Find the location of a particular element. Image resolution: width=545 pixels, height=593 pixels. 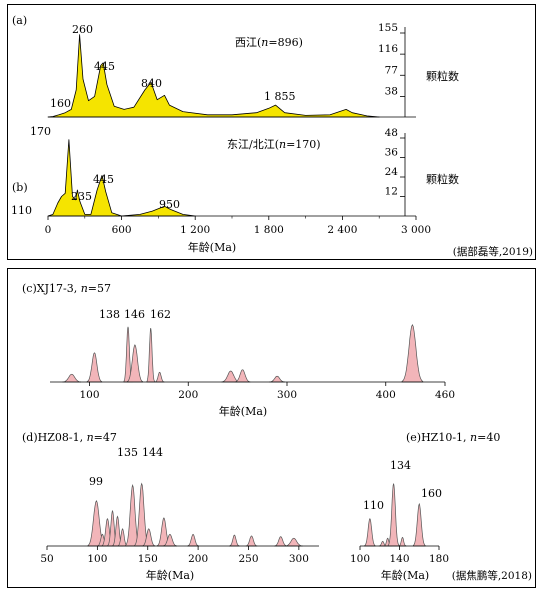

source-citation-top: (据部磊等,2019) is located at coordinates (493, 251).